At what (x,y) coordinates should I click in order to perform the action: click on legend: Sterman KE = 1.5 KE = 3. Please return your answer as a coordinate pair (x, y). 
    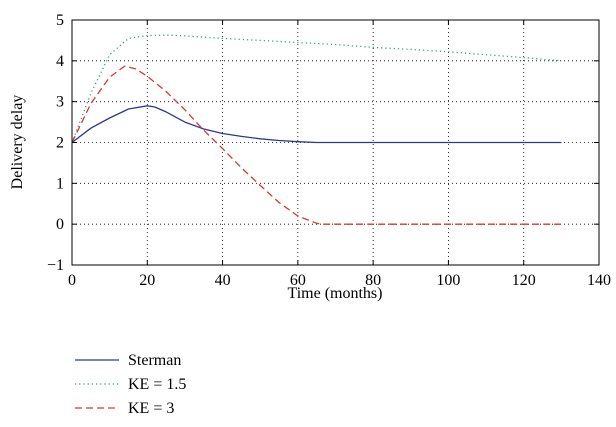
    Looking at the image, I should click on (130, 384).